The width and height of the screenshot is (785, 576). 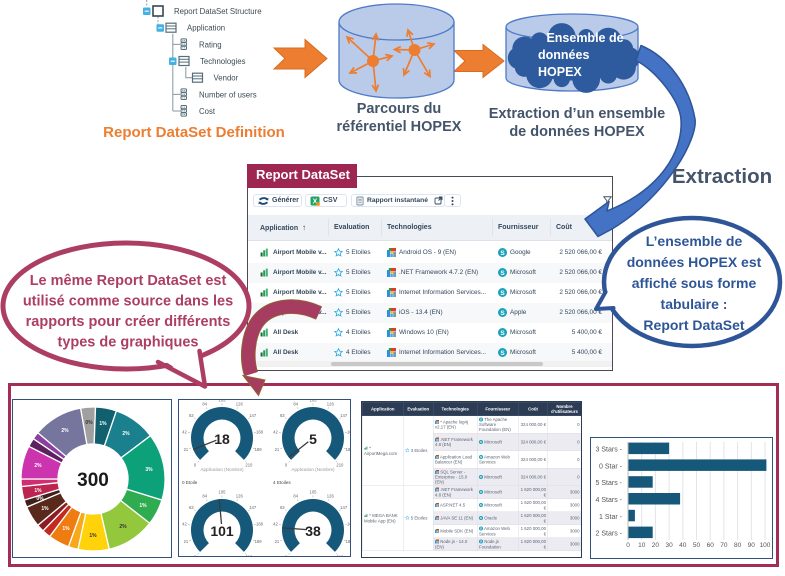 What do you see at coordinates (128, 322) in the screenshot?
I see `svg-text: rapports pour créer différents` at bounding box center [128, 322].